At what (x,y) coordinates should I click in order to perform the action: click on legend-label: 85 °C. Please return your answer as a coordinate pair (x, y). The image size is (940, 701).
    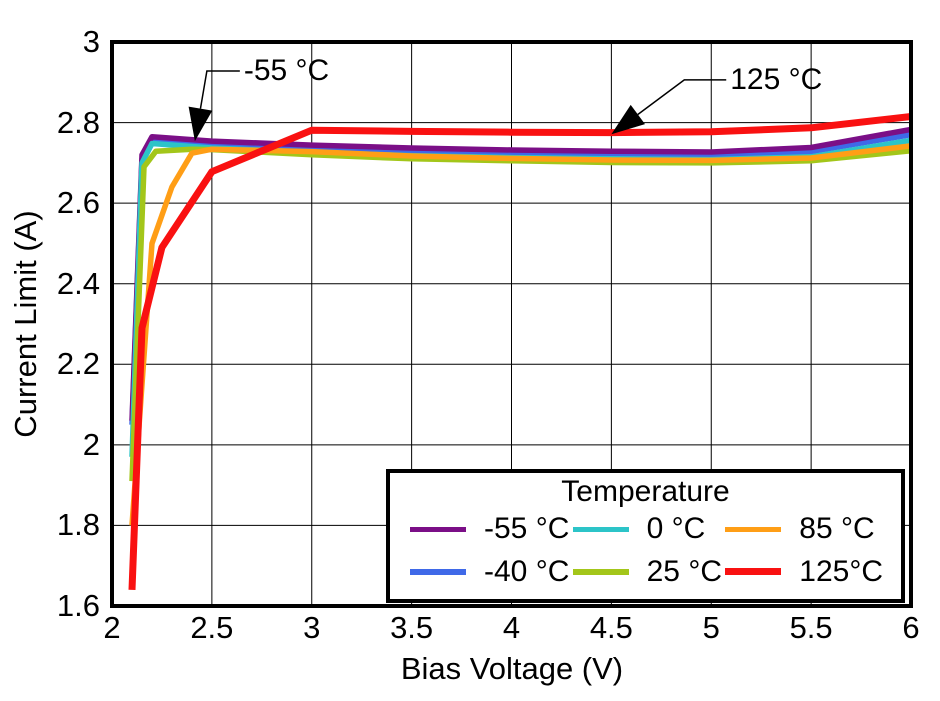
    Looking at the image, I should click on (837, 529).